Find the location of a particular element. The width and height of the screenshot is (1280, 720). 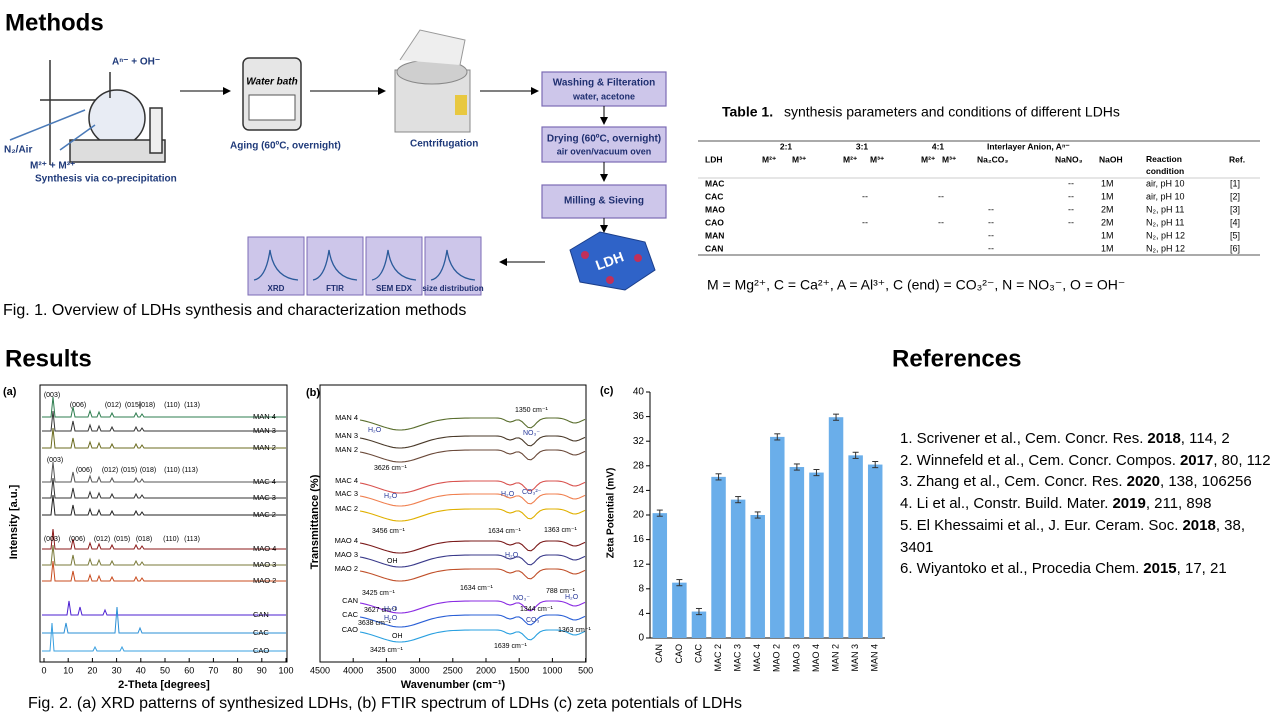

annotation: 3456 cm⁻¹ is located at coordinates (389, 531).